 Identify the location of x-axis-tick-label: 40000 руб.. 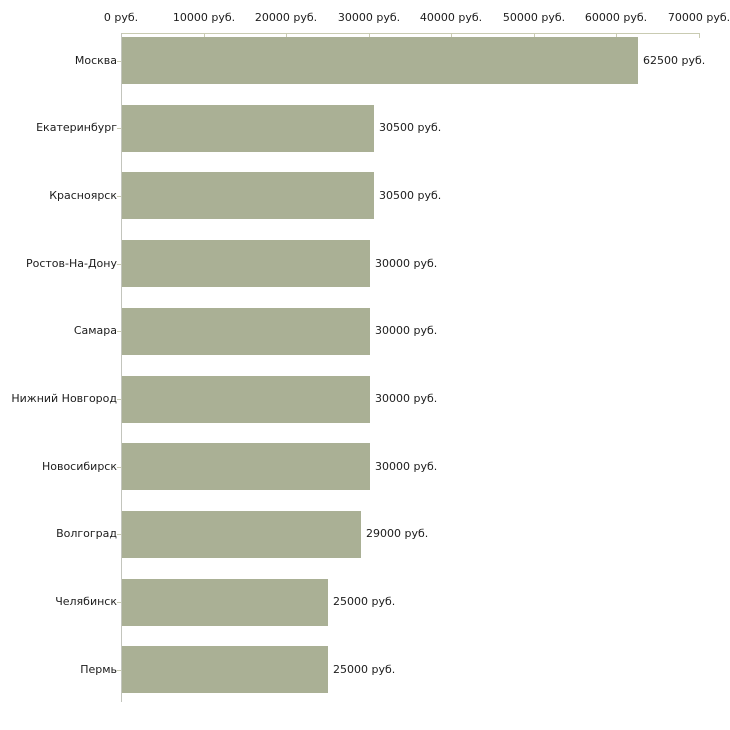
(451, 17).